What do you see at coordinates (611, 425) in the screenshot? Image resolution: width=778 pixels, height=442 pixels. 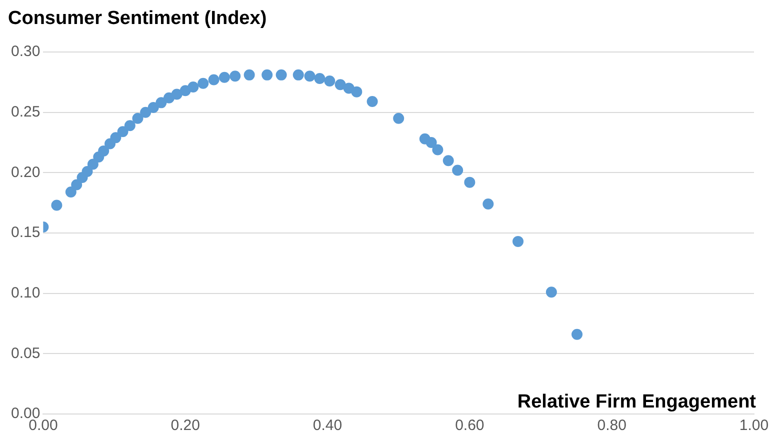 I see `x-tick-label: 0.80` at bounding box center [611, 425].